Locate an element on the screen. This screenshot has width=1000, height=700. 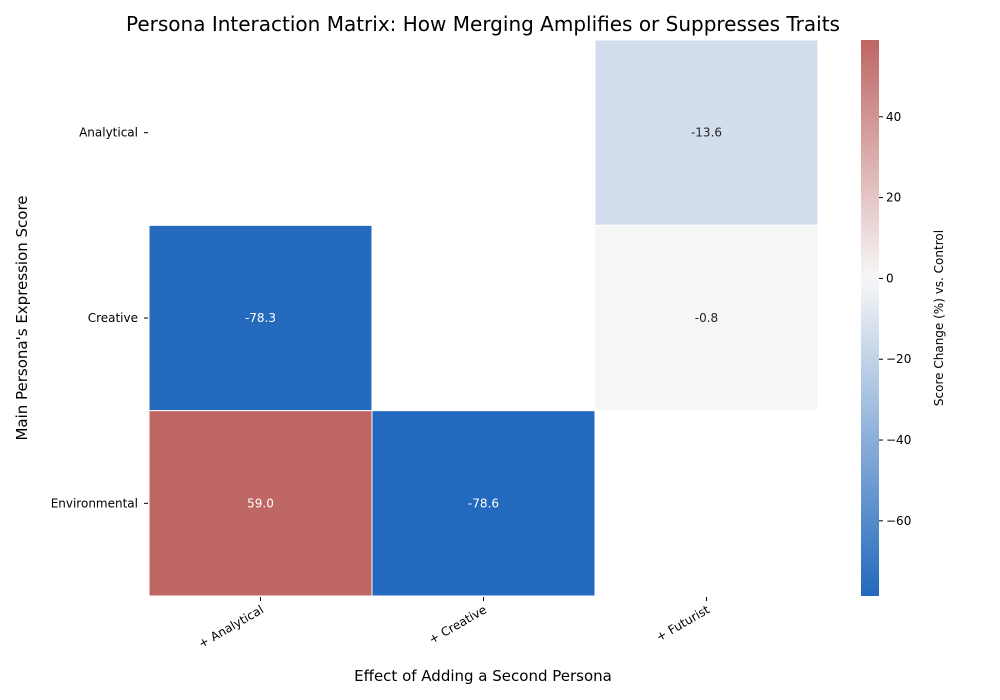
colorbar-label: Score Change (%) vs. Control is located at coordinates (939, 318).